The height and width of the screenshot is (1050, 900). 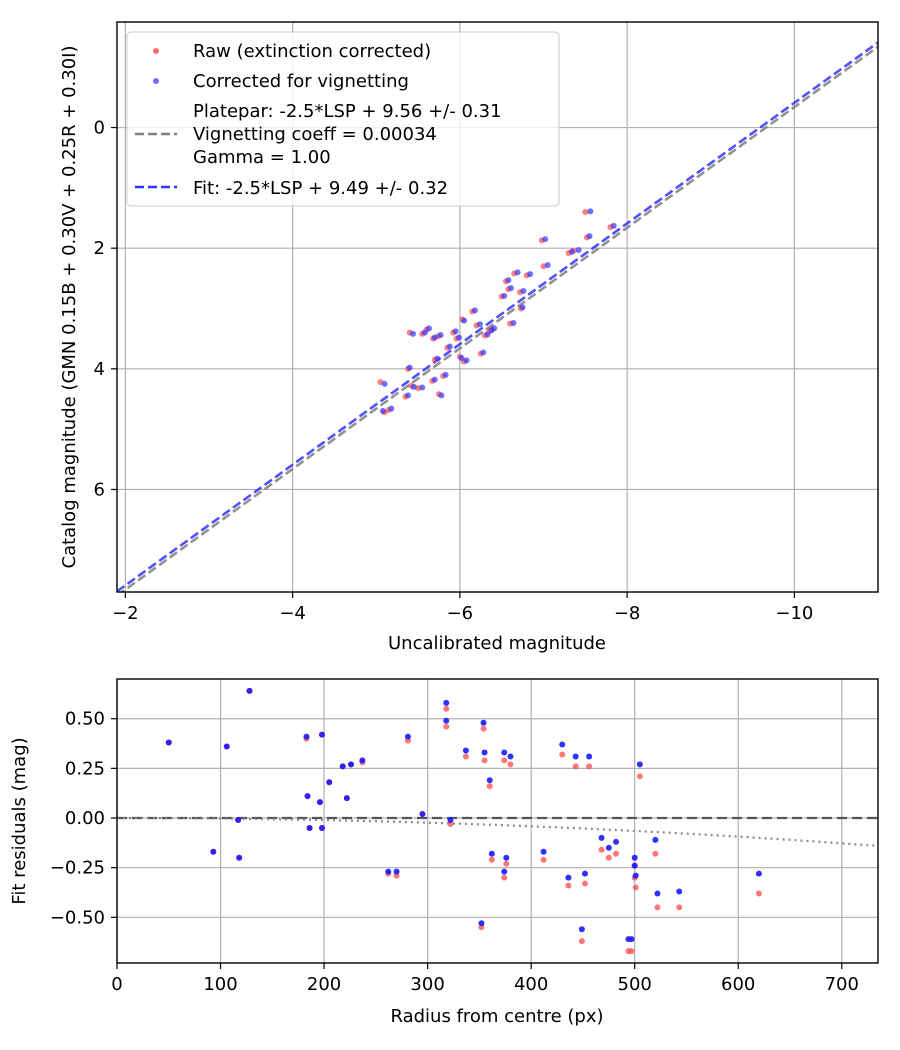 What do you see at coordinates (627, 613) in the screenshot?
I see `x-tick-label: −8` at bounding box center [627, 613].